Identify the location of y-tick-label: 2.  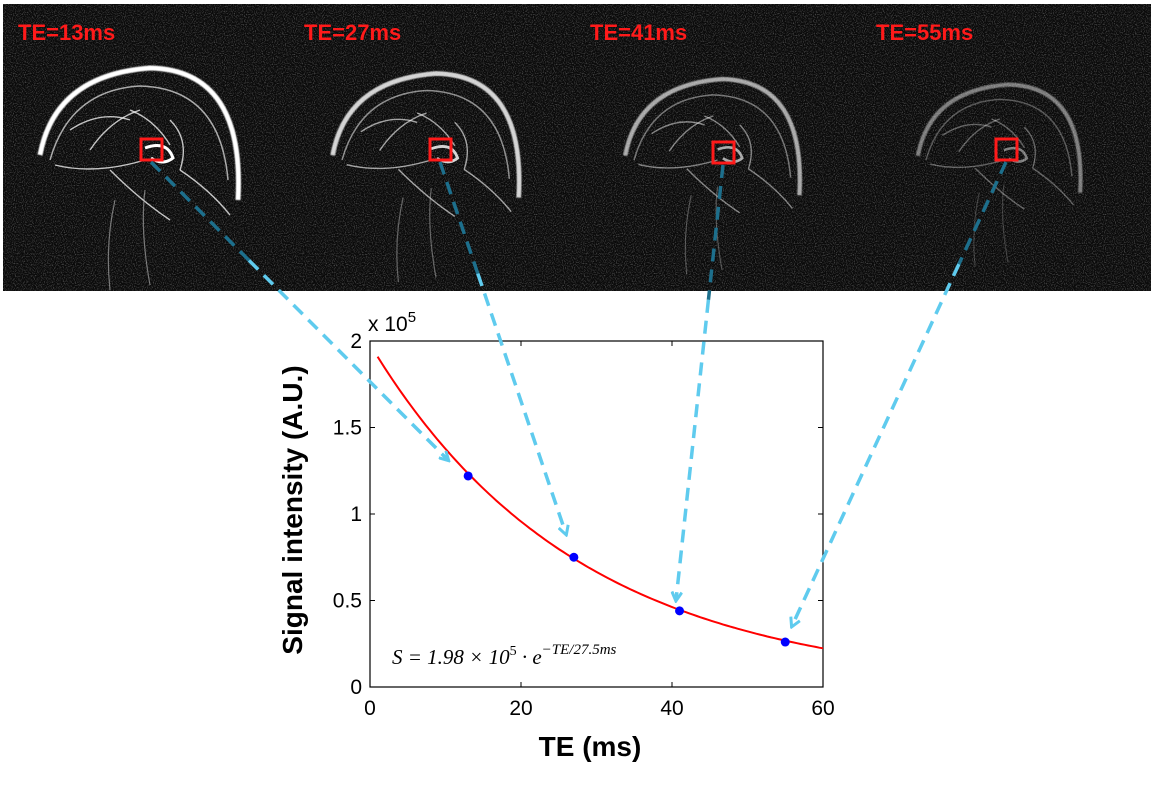
(356, 341).